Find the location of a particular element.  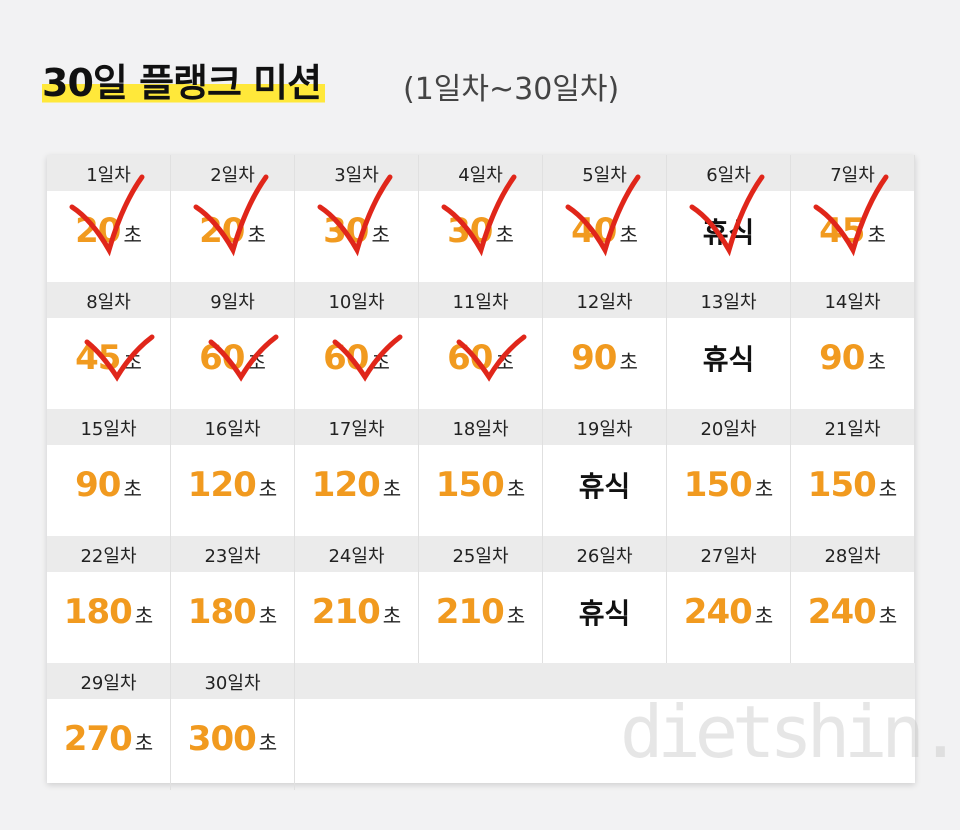

day-value: 150 초 is located at coordinates (480, 485).